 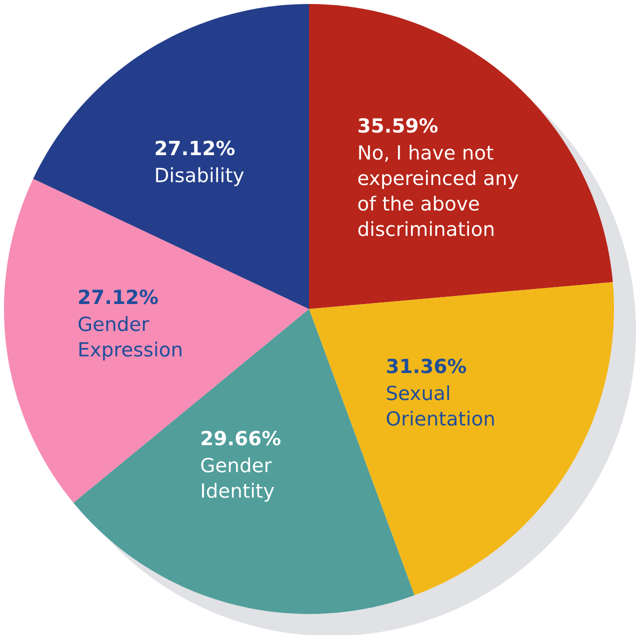 What do you see at coordinates (438, 190) in the screenshot?
I see `slice-label: No, I have not expereinced any of the above discrimination` at bounding box center [438, 190].